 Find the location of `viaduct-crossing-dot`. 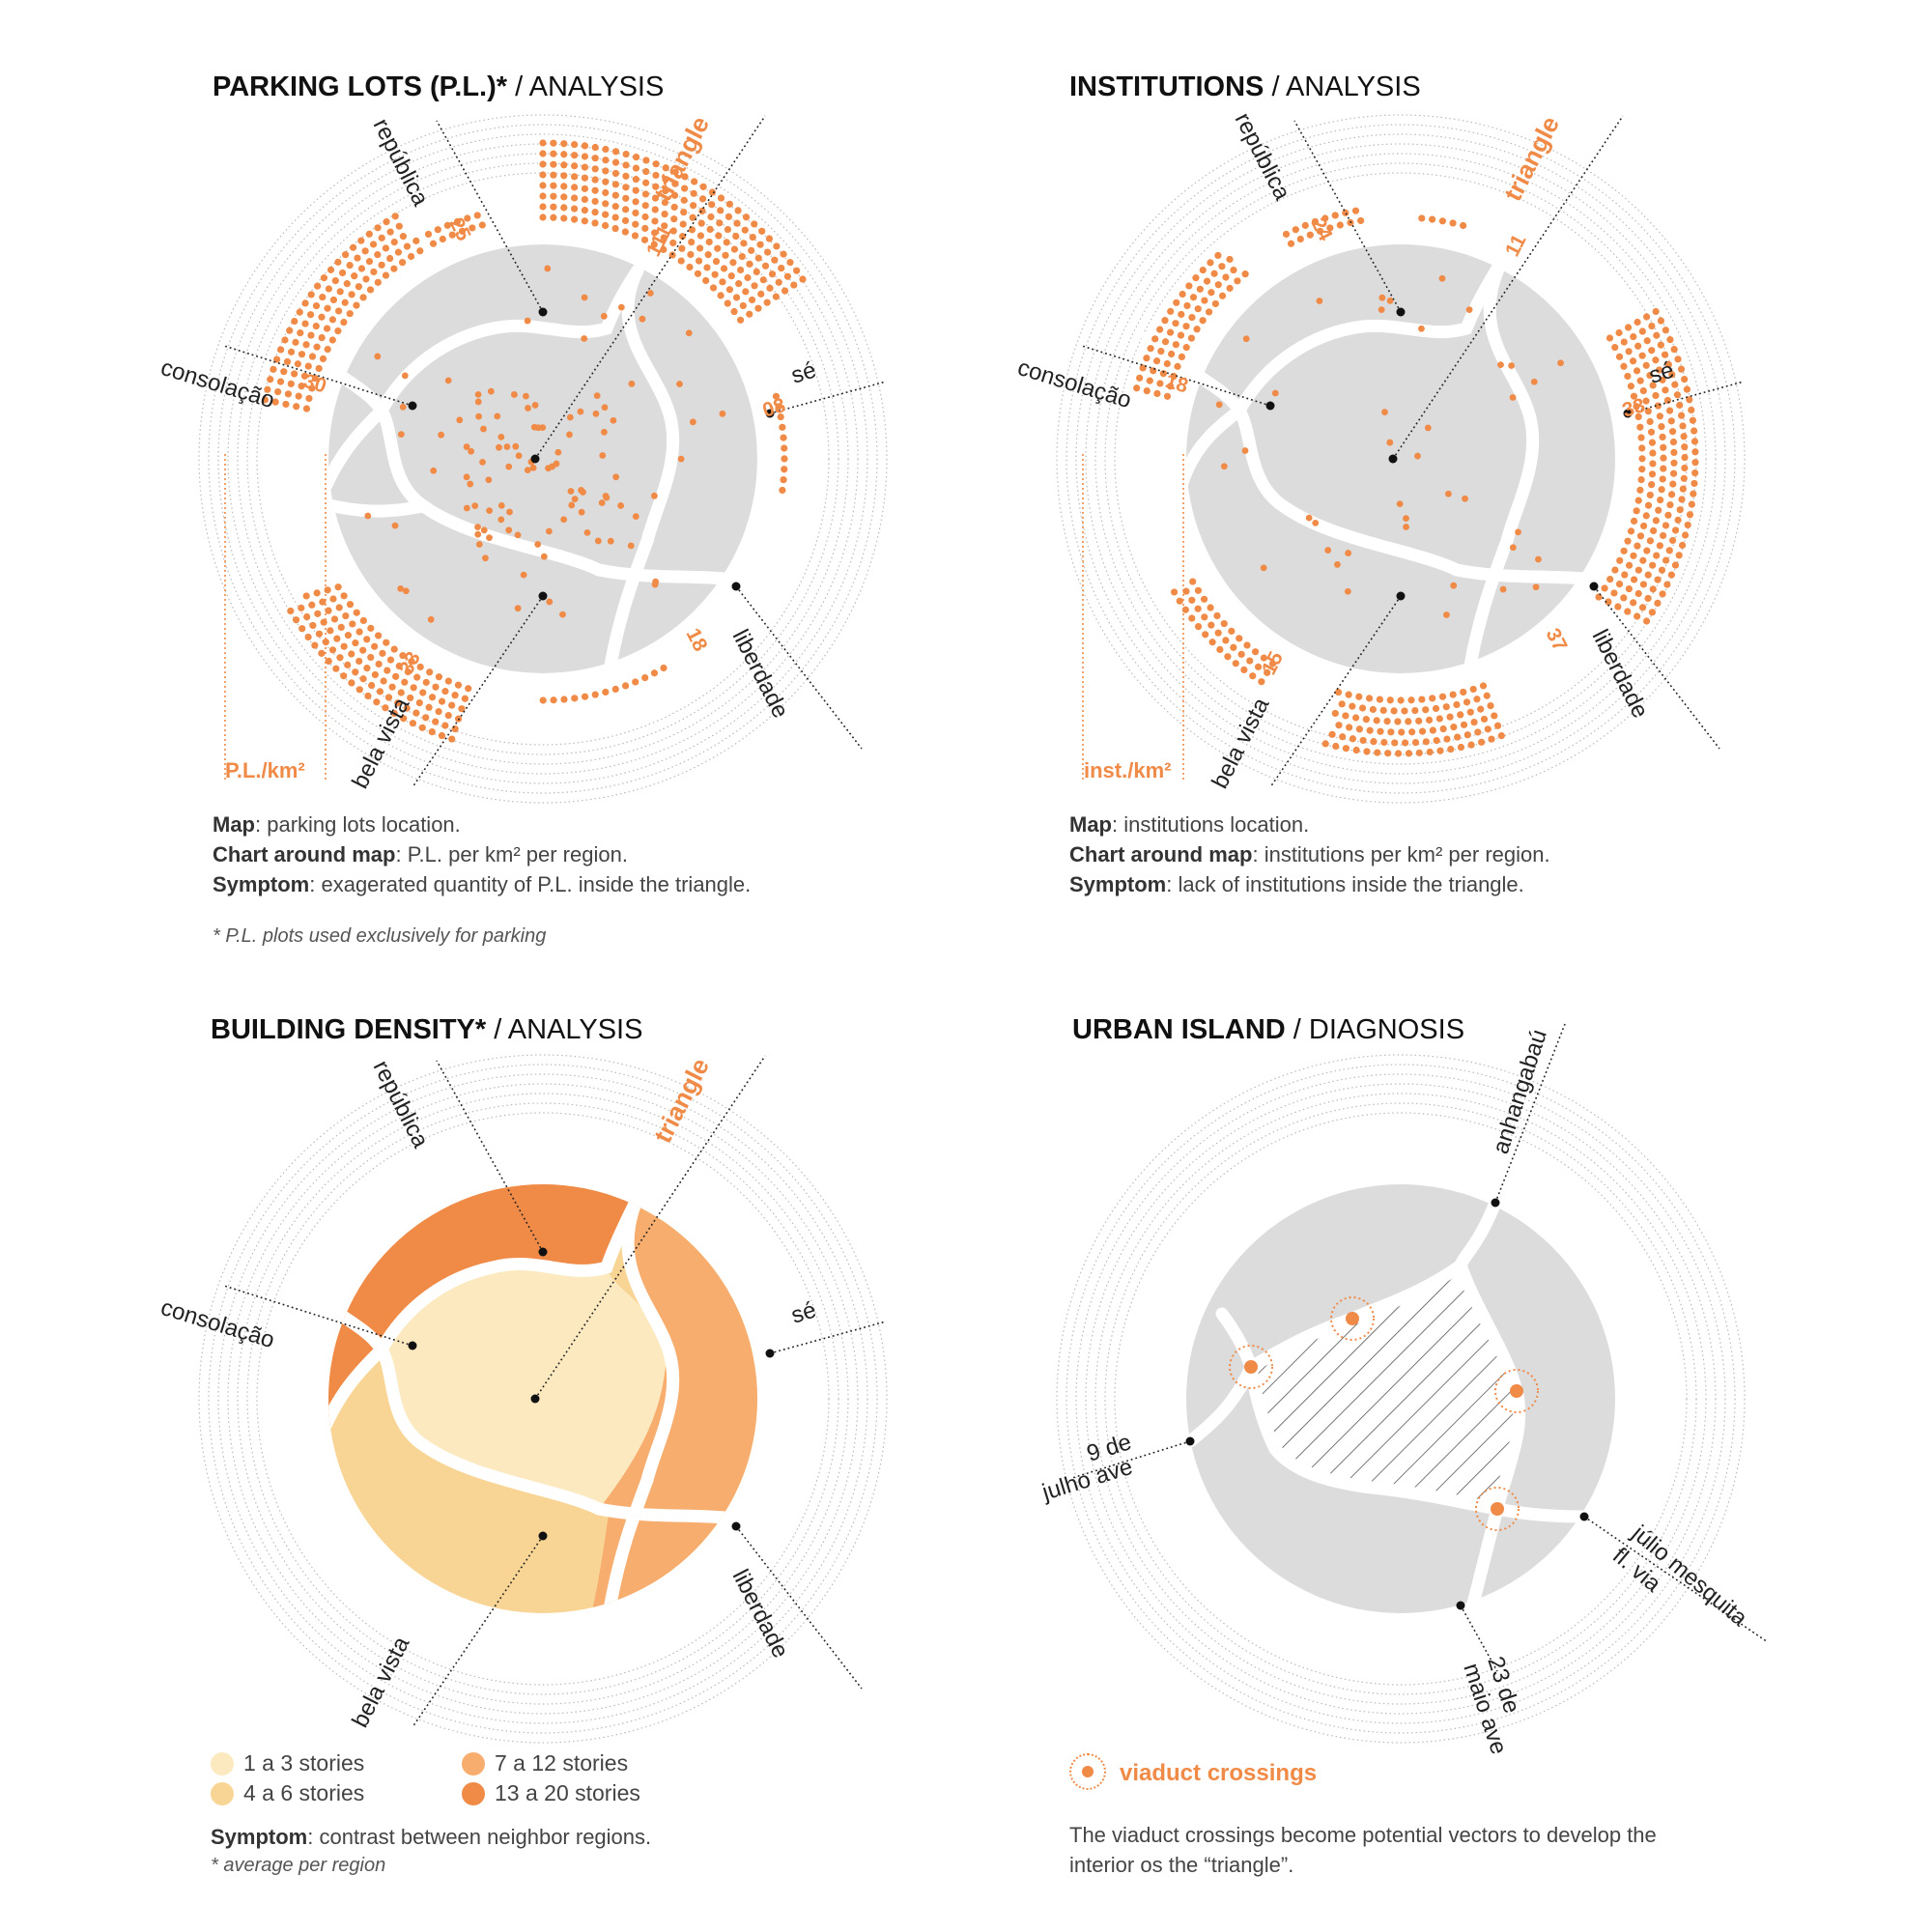

viaduct-crossing-dot is located at coordinates (1516, 1391).